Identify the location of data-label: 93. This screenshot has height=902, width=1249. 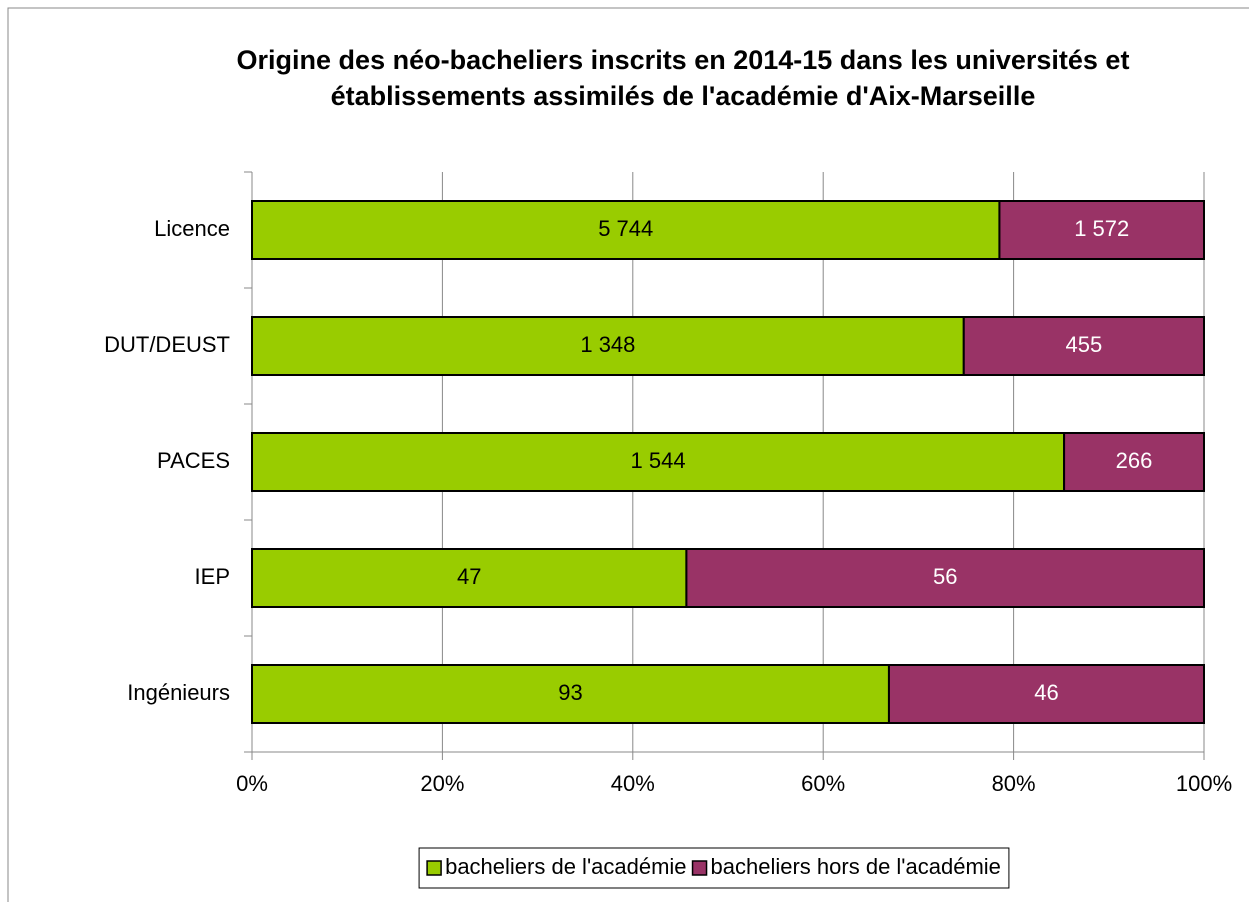
(570, 692).